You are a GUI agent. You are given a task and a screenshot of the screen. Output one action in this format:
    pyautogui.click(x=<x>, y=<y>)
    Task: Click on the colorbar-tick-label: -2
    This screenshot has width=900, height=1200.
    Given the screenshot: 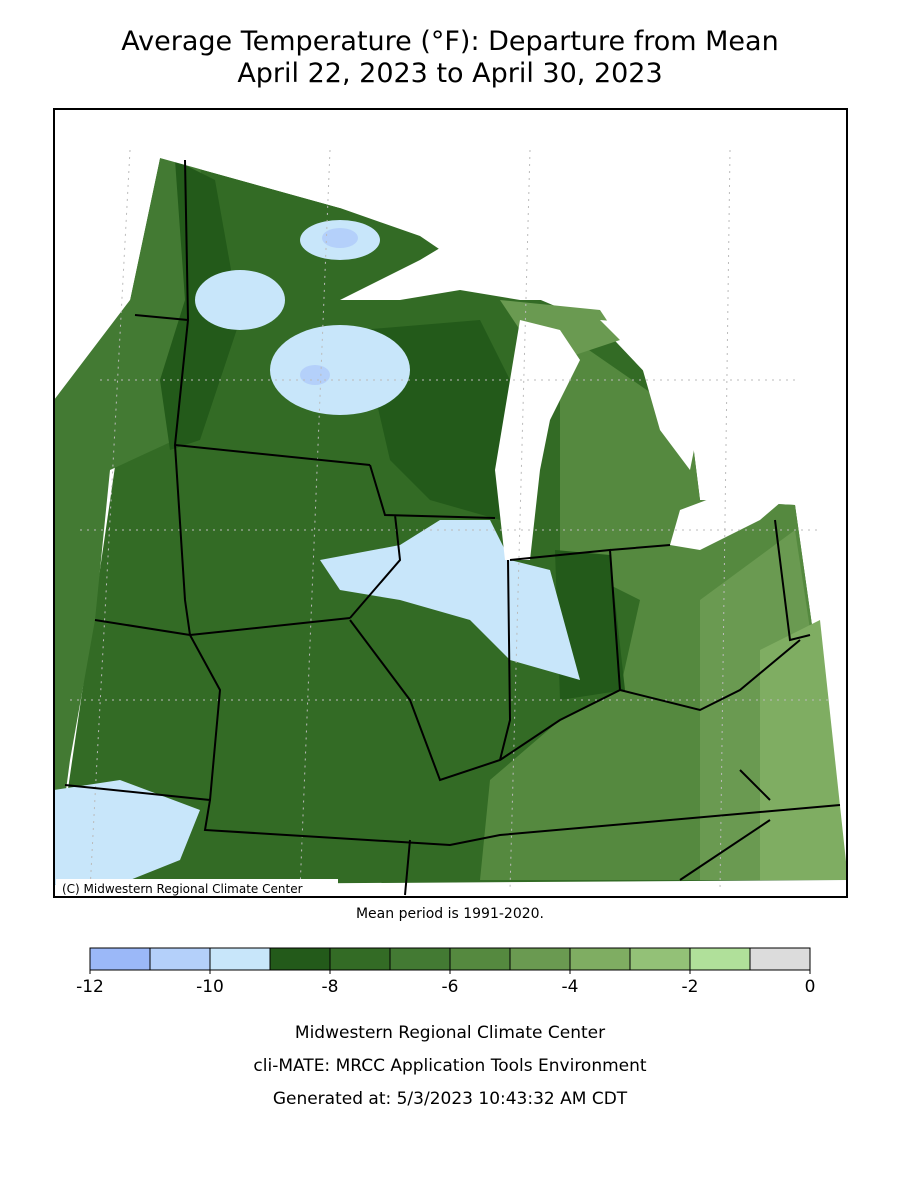 What is the action you would take?
    pyautogui.click(x=690, y=987)
    